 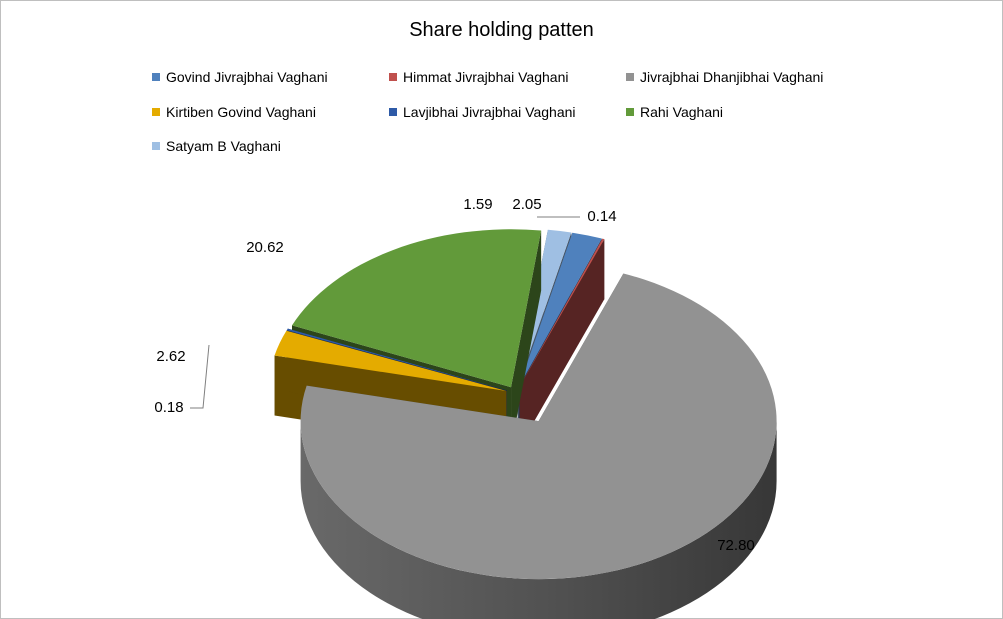 What do you see at coordinates (477, 204) in the screenshot?
I see `data-label: 1.59` at bounding box center [477, 204].